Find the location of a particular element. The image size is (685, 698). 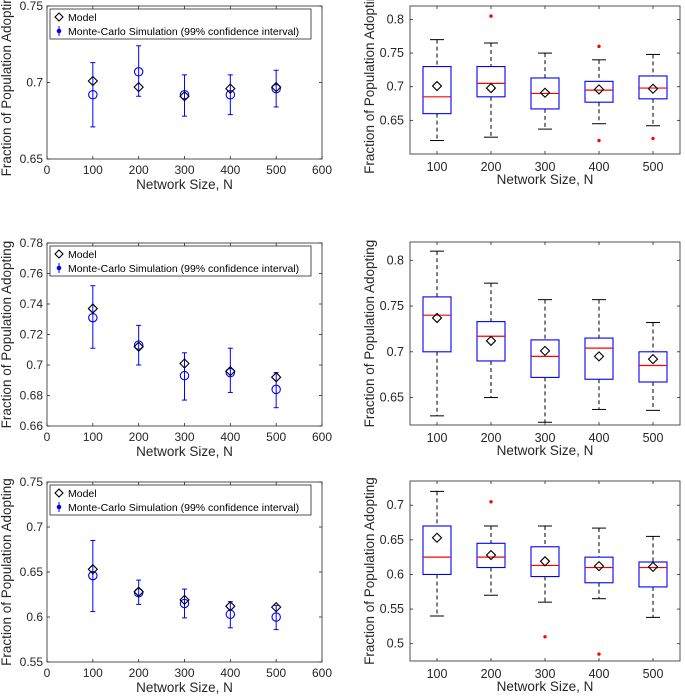

y-tick-label: 0.6 is located at coordinates (395, 574).